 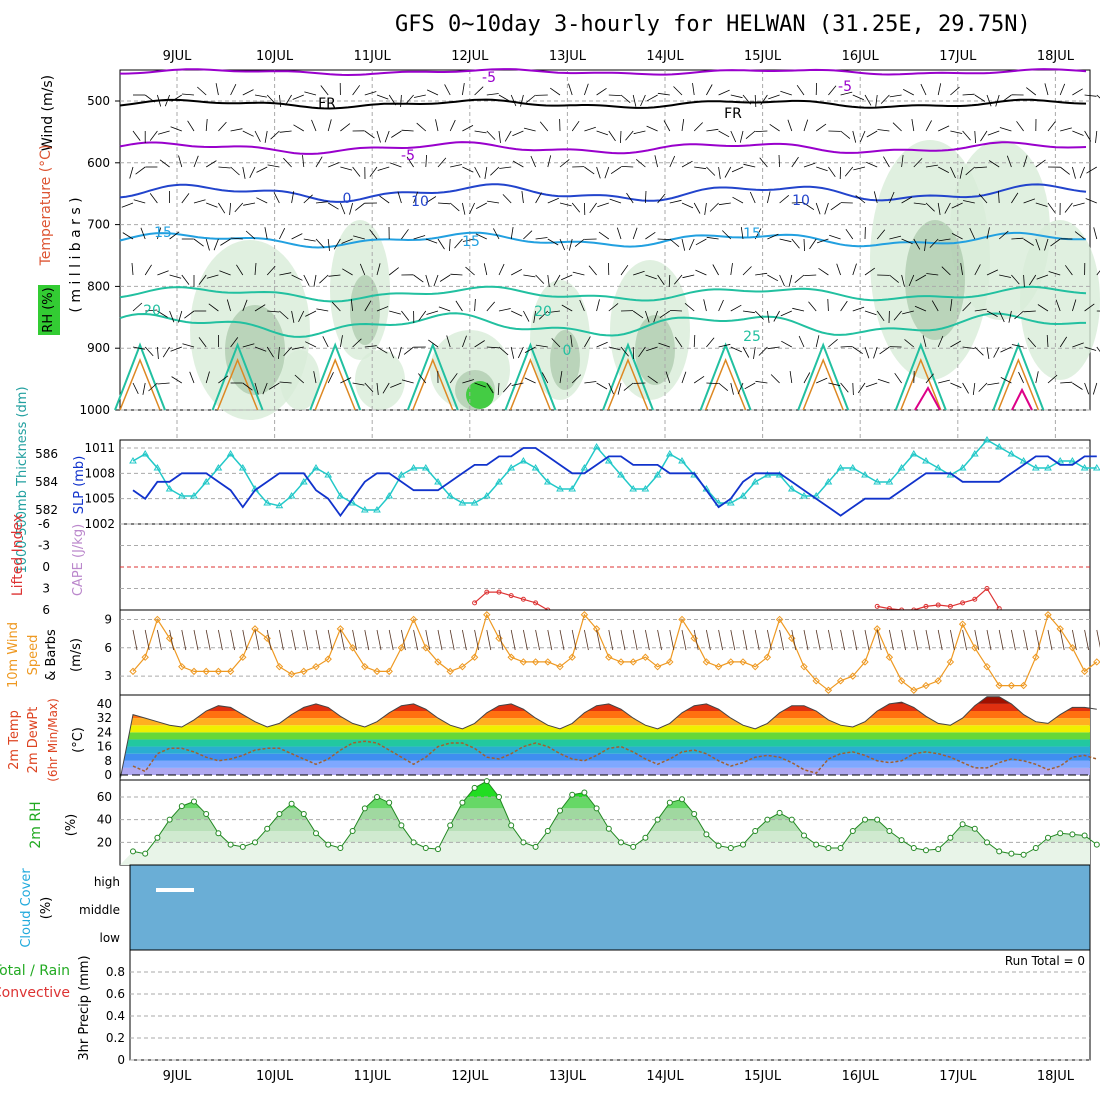 I want to click on surface-contour-teal, so click(x=920, y=376).